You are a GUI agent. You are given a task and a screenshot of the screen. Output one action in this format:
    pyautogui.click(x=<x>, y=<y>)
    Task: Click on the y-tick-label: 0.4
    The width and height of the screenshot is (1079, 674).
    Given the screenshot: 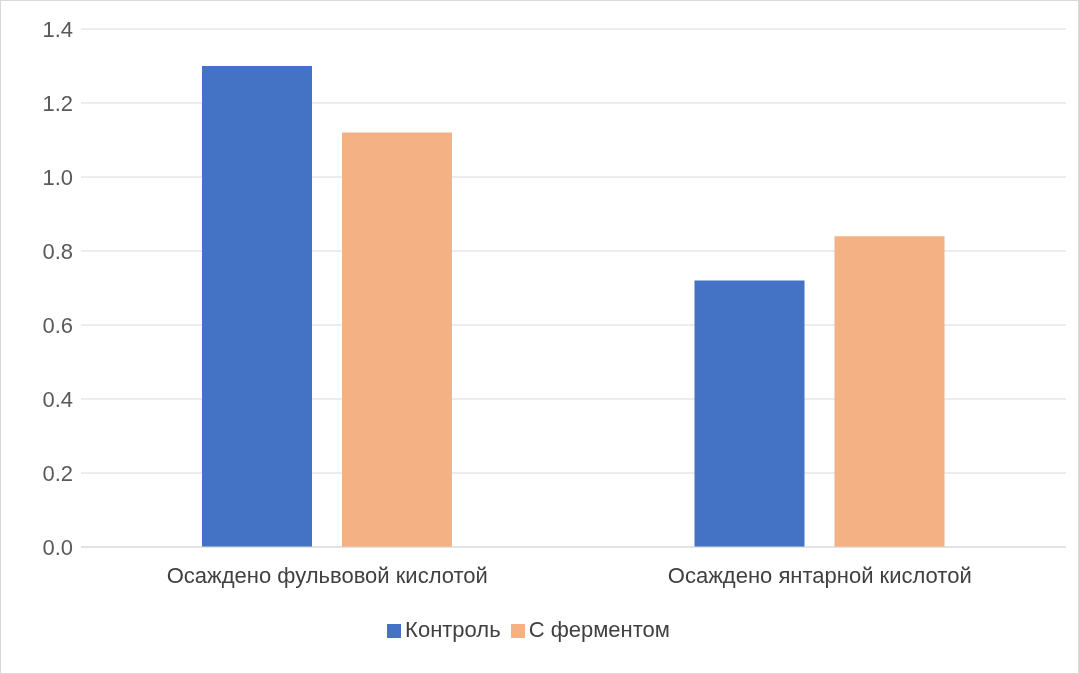 What is the action you would take?
    pyautogui.click(x=57, y=399)
    